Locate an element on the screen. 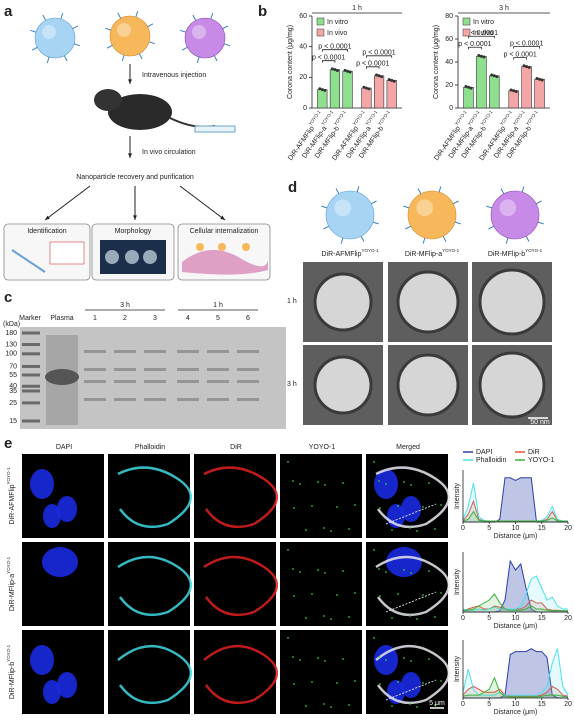  marker-size-label: 35 is located at coordinates (13, 391).